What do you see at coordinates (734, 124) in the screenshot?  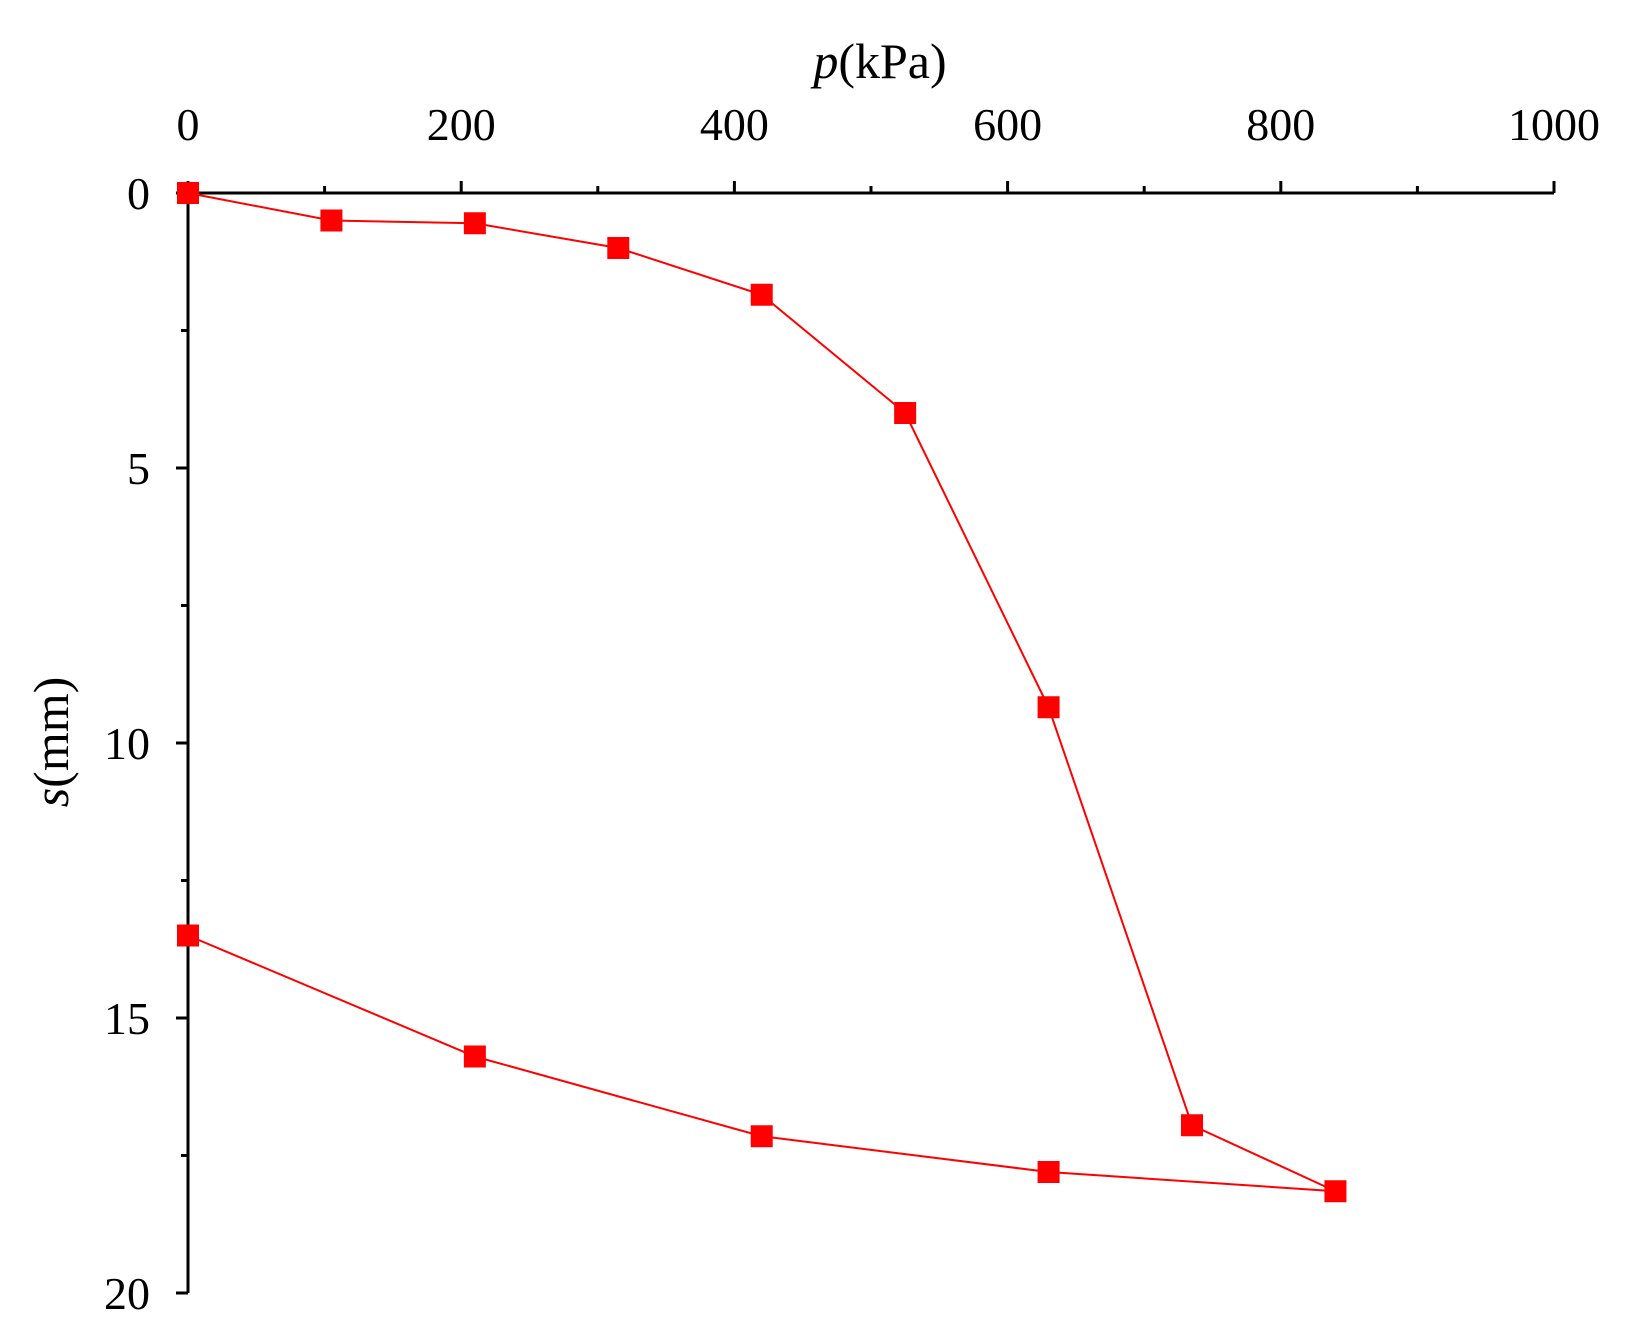 I see `x-tick-label: 400` at bounding box center [734, 124].